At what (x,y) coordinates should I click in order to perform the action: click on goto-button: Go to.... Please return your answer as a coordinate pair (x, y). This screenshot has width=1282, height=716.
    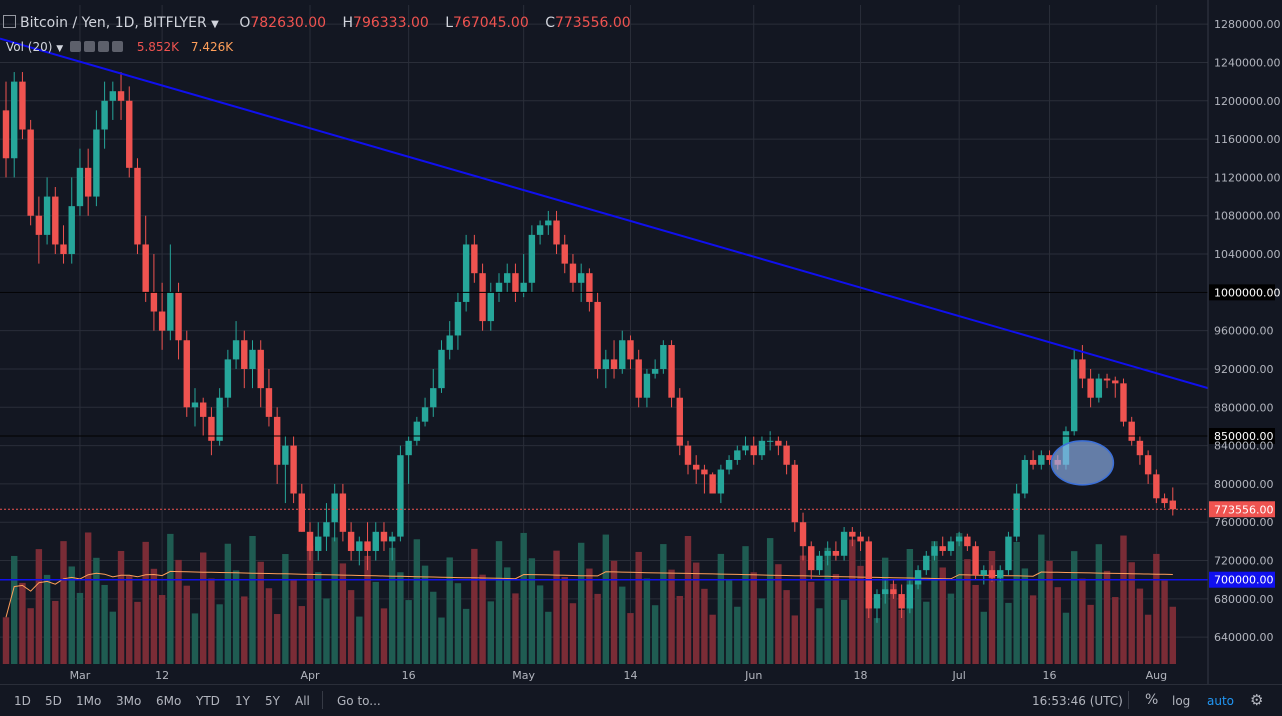
    Looking at the image, I should click on (359, 701).